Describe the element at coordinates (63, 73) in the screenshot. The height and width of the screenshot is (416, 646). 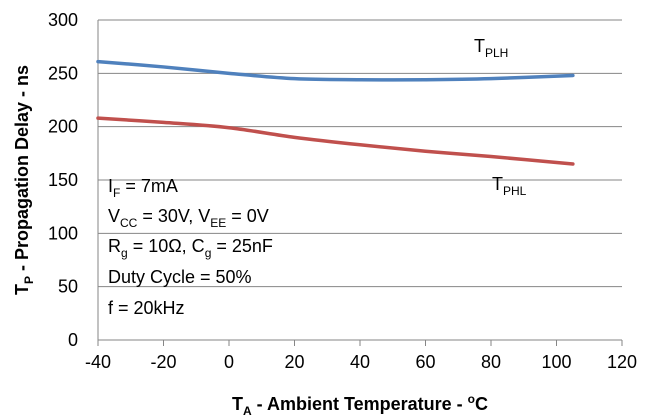
I see `y-tick-label: 250` at that location.